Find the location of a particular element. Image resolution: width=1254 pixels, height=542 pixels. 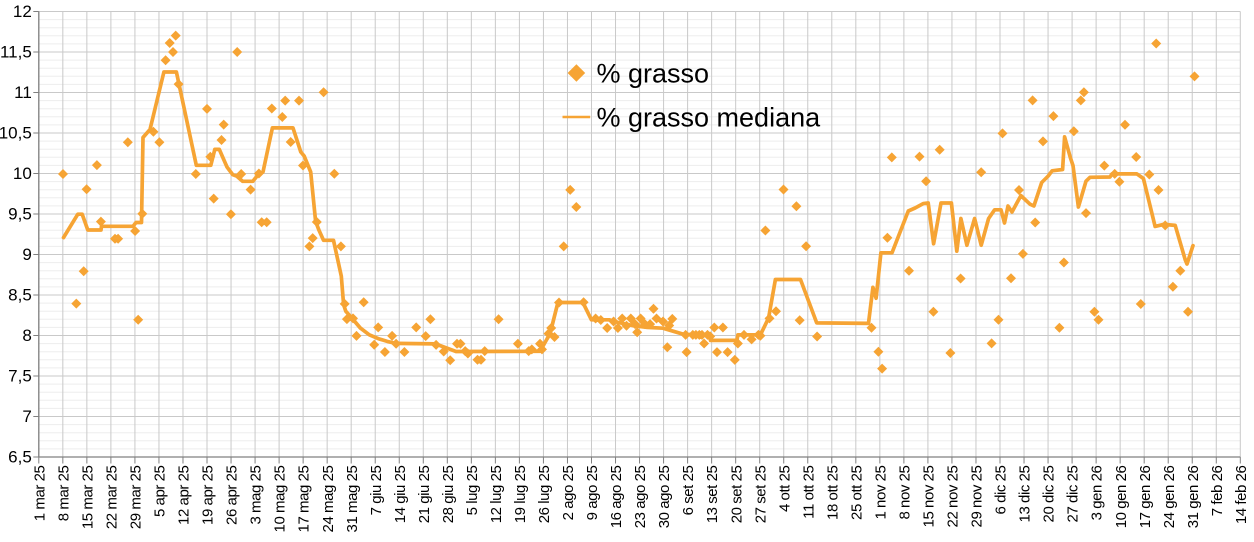

svg-text: 20 set 25 is located at coordinates (736, 495).